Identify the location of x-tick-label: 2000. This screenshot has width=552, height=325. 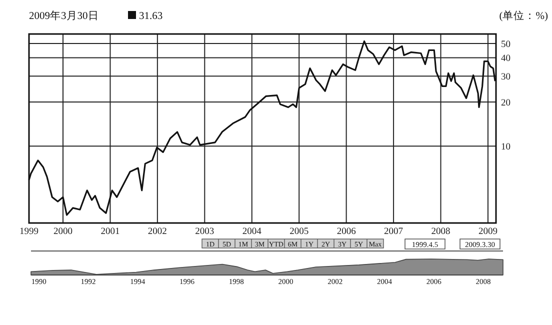
(63, 232).